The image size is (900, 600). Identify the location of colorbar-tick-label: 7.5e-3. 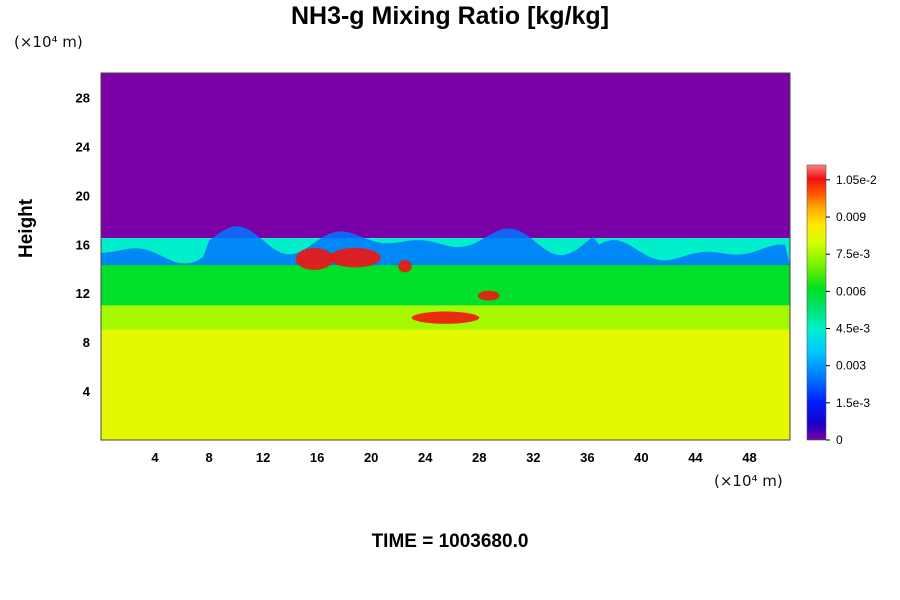
(853, 254).